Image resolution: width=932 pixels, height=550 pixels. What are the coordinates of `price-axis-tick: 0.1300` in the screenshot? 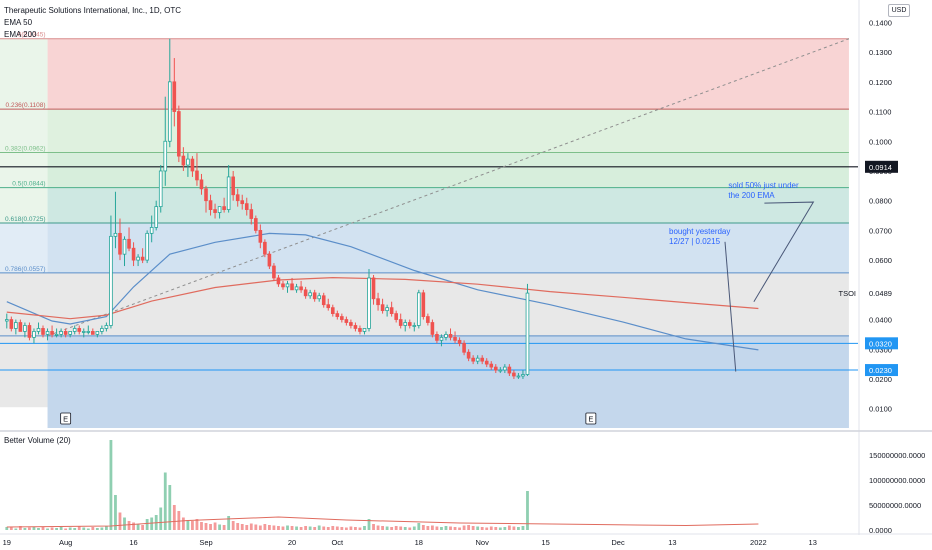 It's located at (880, 52).